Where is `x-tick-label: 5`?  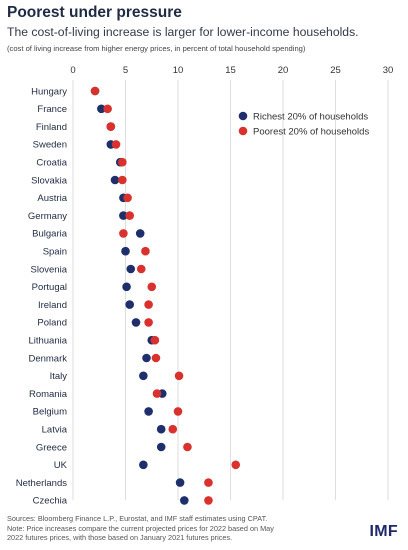 x-tick-label: 5 is located at coordinates (125, 70).